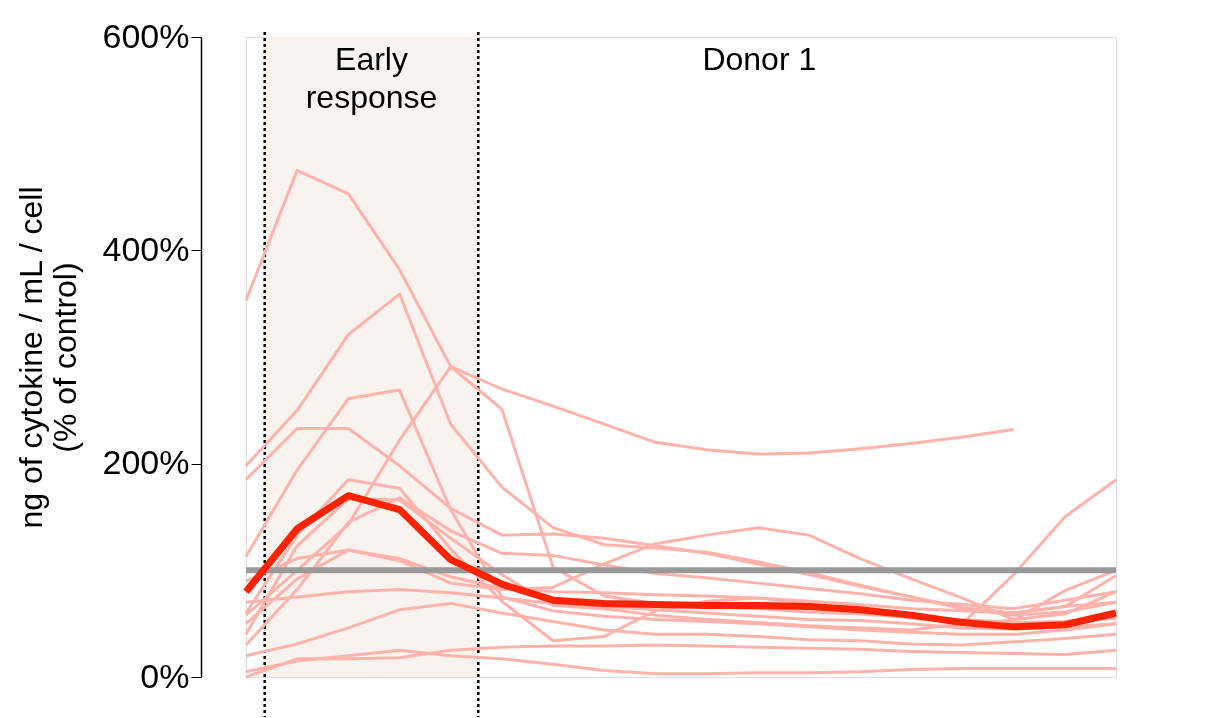 This screenshot has width=1220, height=718. I want to click on annotation: Donor 1, so click(759, 59).